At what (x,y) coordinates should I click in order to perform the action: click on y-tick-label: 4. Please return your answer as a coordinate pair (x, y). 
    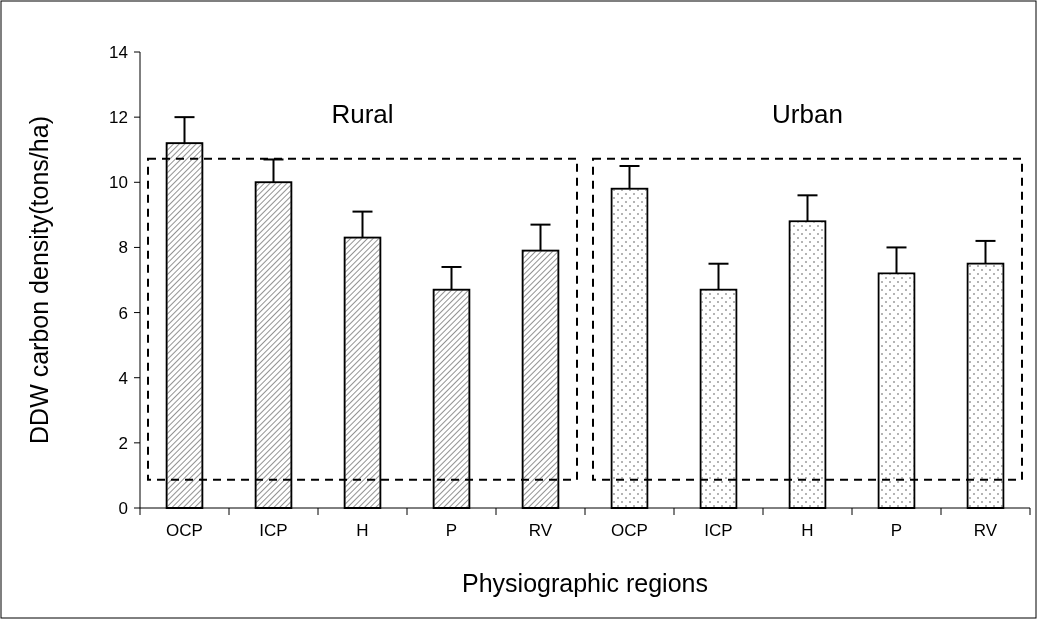
    Looking at the image, I should click on (123, 378).